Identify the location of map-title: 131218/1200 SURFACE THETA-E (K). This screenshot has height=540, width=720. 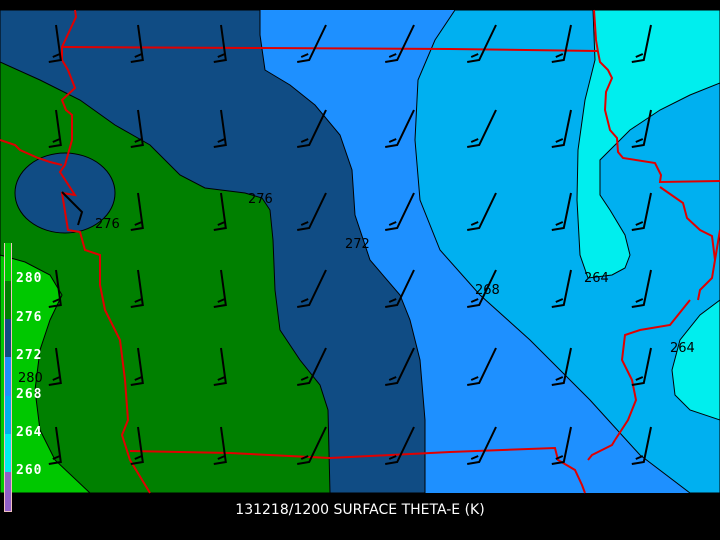
(360, 510).